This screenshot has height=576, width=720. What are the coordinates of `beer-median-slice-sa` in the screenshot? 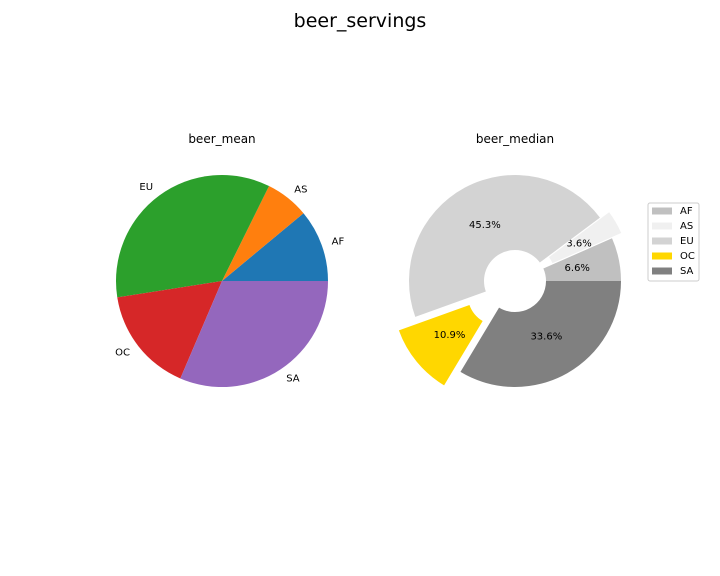 It's located at (540, 334).